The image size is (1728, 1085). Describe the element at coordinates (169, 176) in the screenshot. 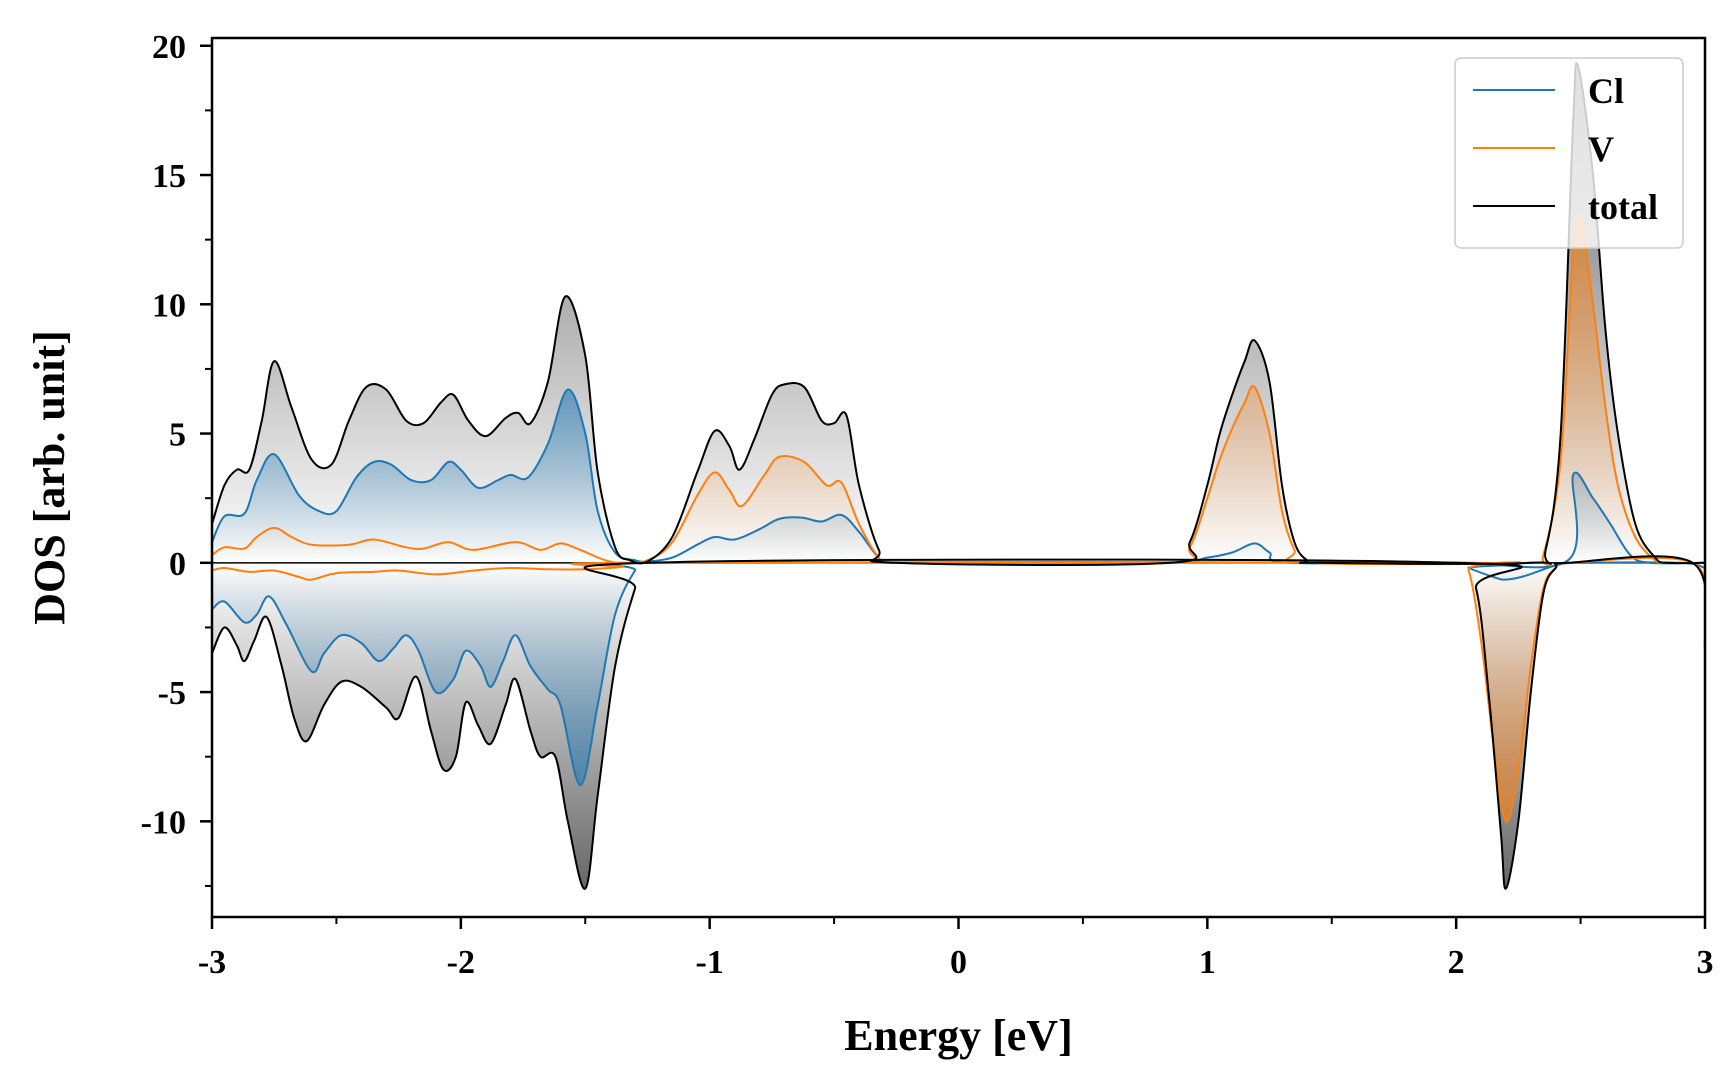

I see `y-tick-label: 15` at that location.